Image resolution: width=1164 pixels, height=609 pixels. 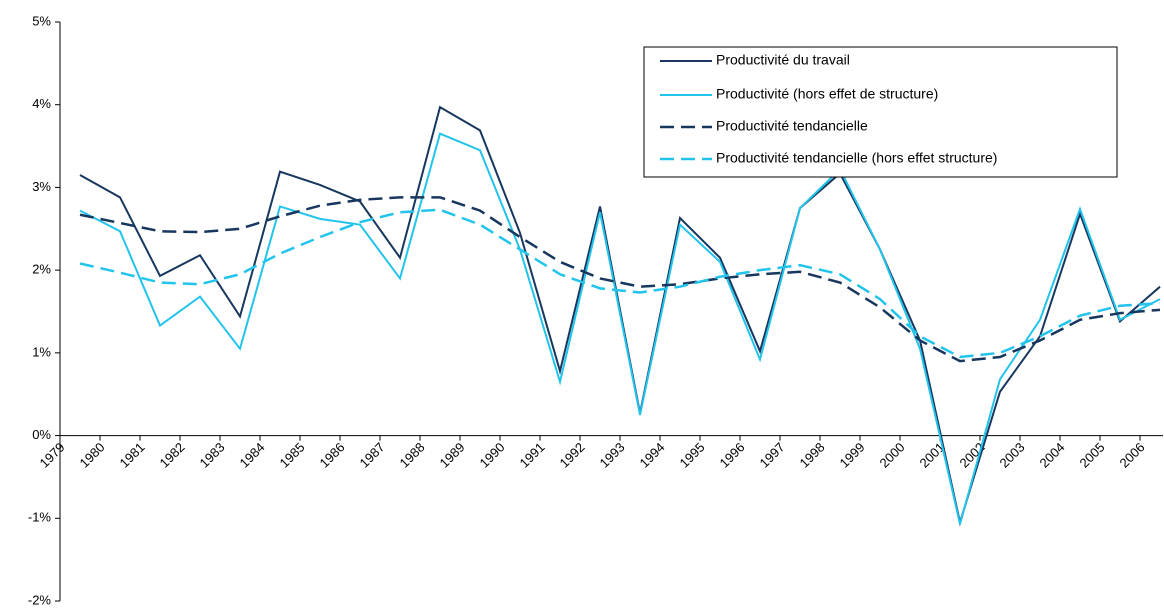 I want to click on x-tick-label: 1996, so click(x=731, y=455).